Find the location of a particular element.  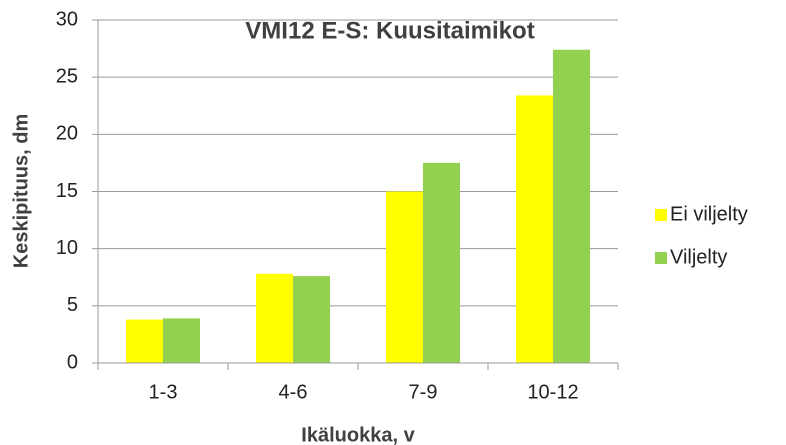

y-tick-label: 5 is located at coordinates (72, 305).